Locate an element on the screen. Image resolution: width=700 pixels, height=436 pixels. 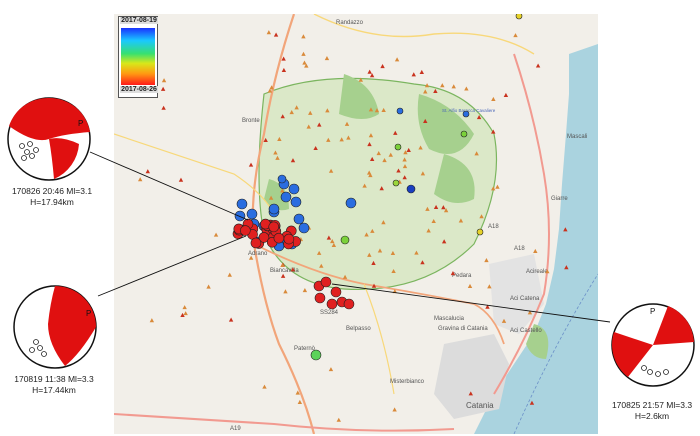
label-a18-2: A18 is located at coordinates (519, 249).